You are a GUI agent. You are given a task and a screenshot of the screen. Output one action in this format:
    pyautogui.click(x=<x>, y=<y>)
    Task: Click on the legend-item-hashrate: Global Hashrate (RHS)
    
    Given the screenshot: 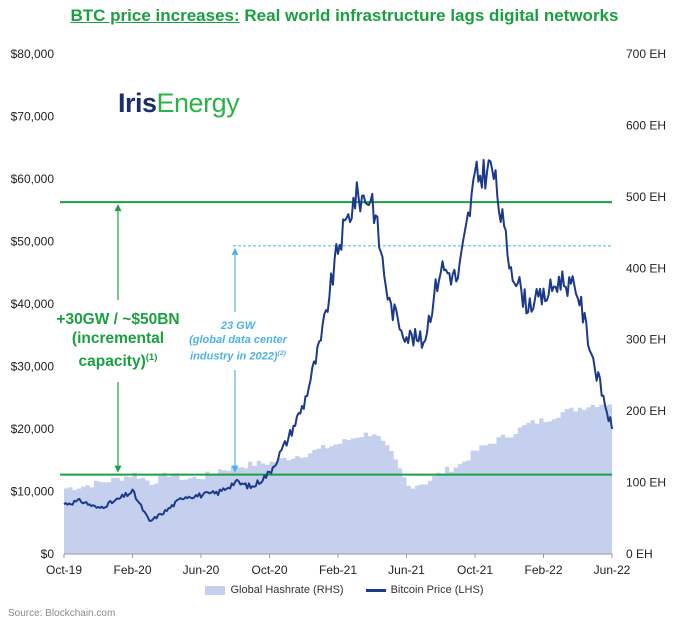 What is the action you would take?
    pyautogui.click(x=274, y=590)
    